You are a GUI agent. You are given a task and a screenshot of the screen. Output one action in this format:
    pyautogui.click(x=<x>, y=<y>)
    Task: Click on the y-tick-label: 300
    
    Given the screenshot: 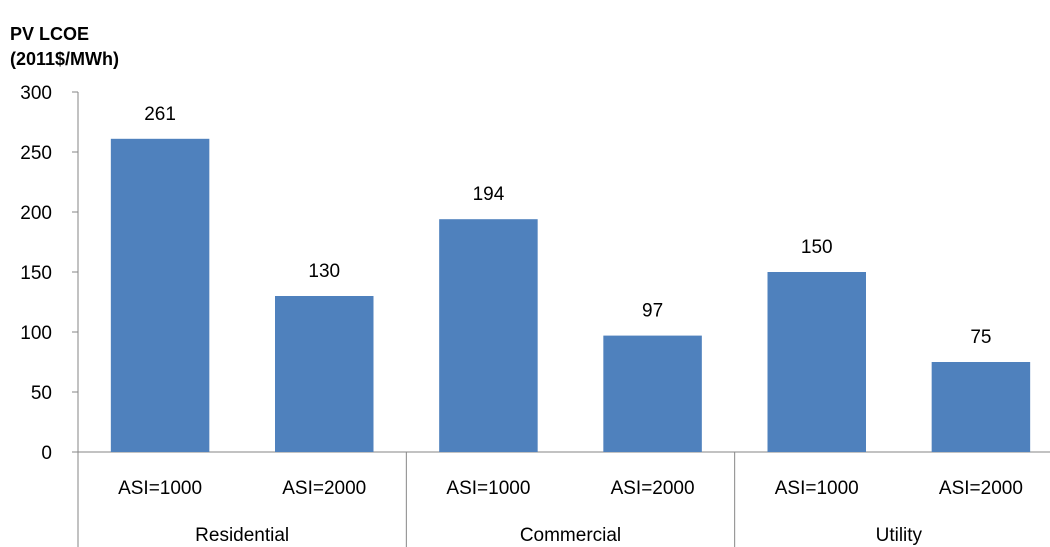 What is the action you would take?
    pyautogui.click(x=36, y=93)
    